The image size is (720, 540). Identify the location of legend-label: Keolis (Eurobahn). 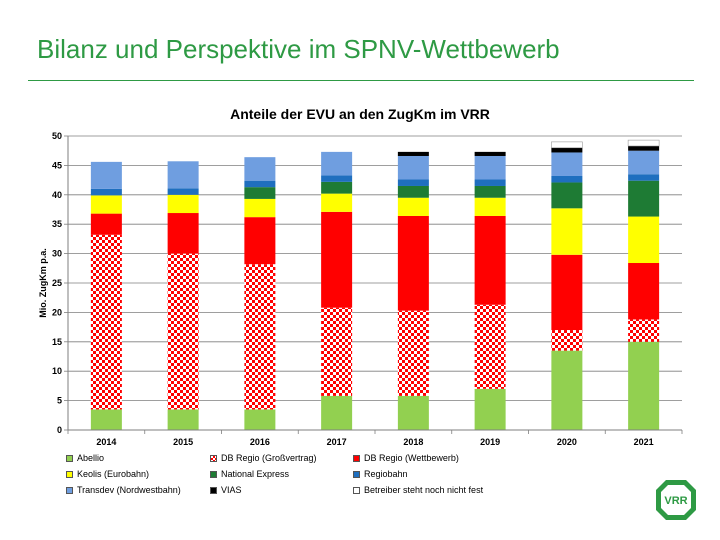
(113, 474).